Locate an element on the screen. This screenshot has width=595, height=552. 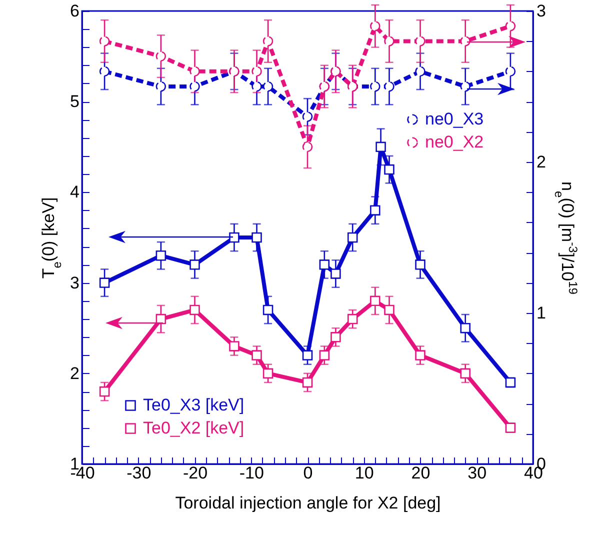
y2-tick-label: 2 is located at coordinates (541, 162).